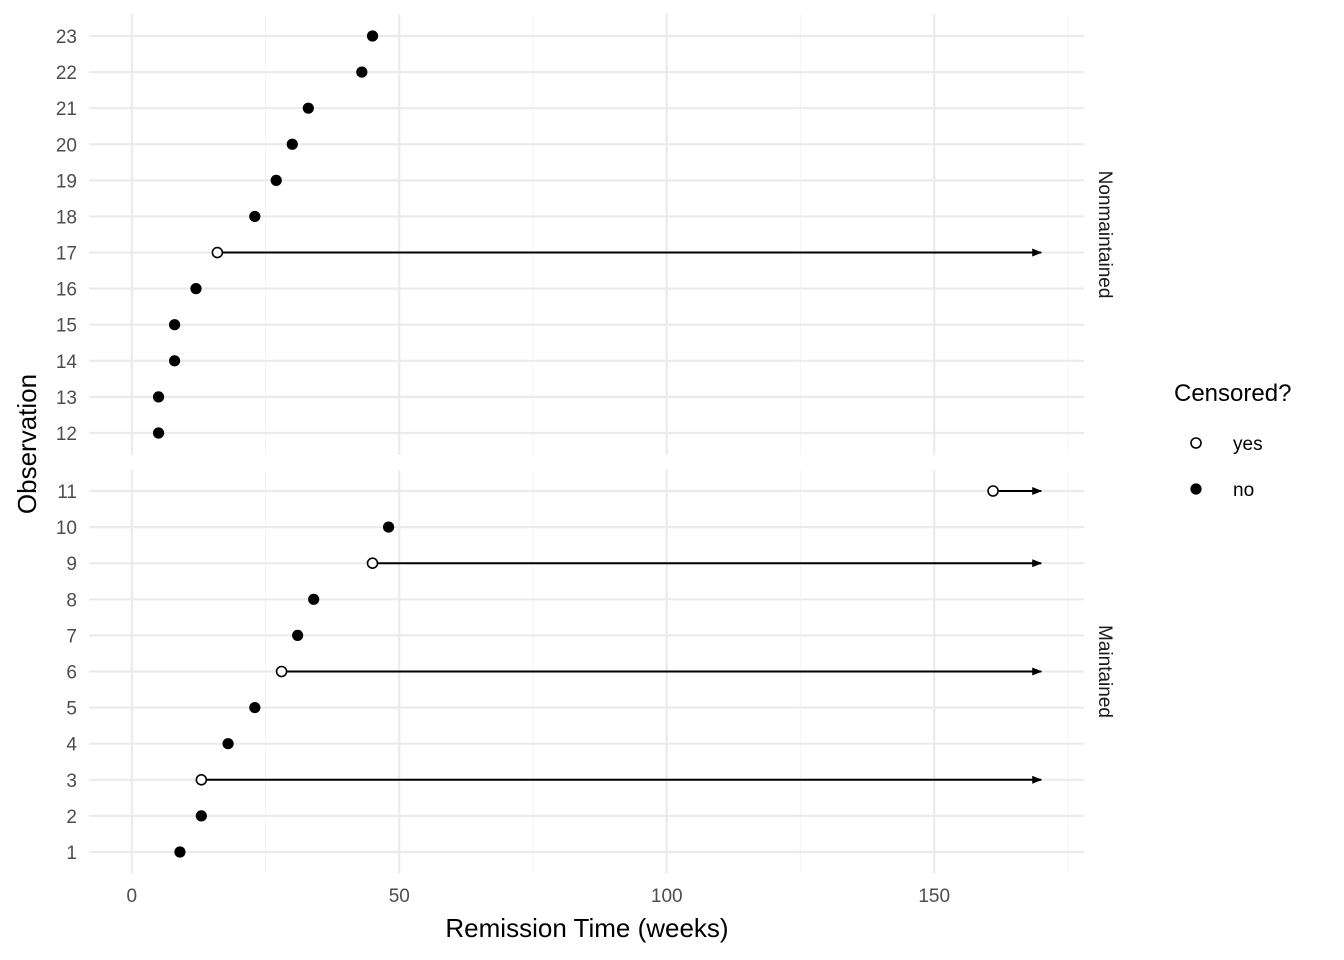 The width and height of the screenshot is (1344, 960). Describe the element at coordinates (66, 254) in the screenshot. I see `y-tick-label: 17` at that location.